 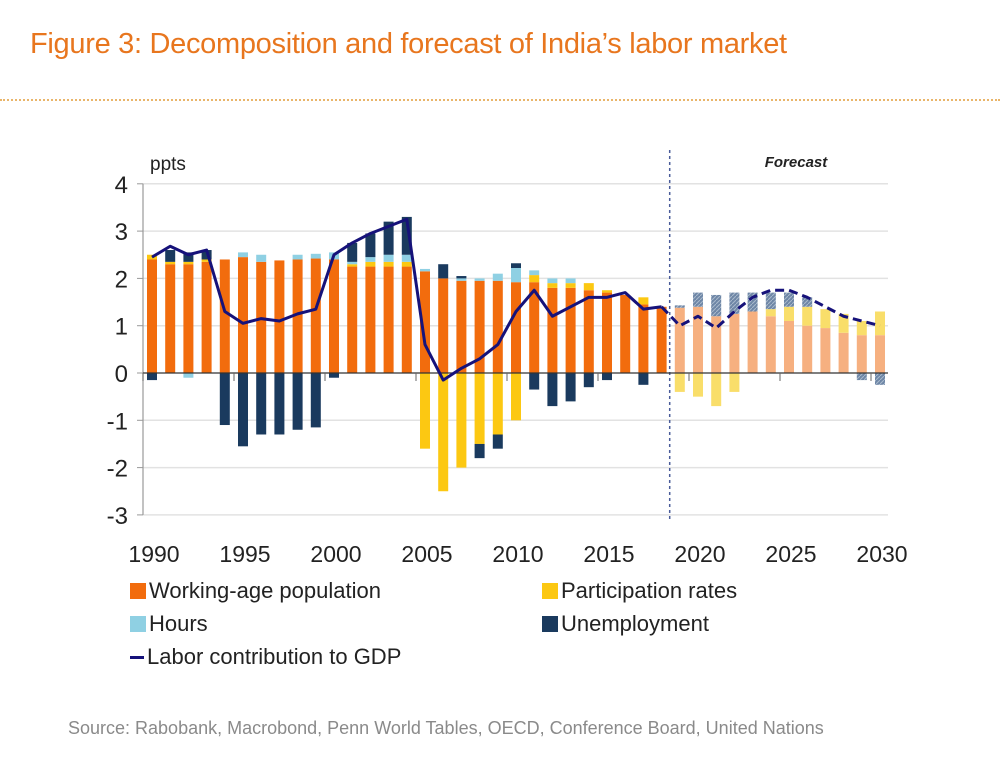 What do you see at coordinates (426, 554) in the screenshot?
I see `x-tick-label: 2005` at bounding box center [426, 554].